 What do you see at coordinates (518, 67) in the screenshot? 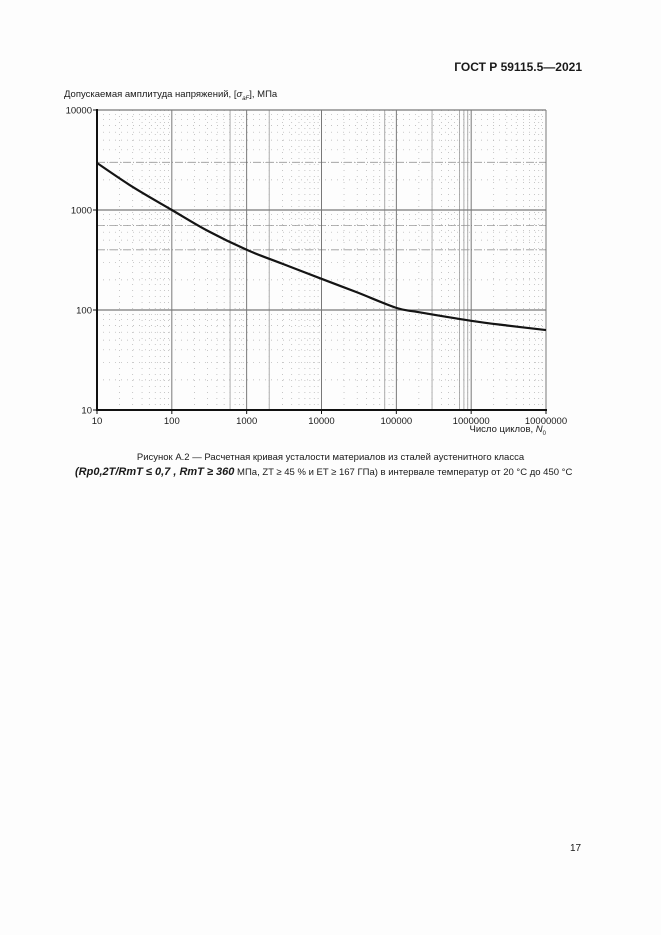
I see `document-id: ГОСТ Р 59115.5—2021` at bounding box center [518, 67].